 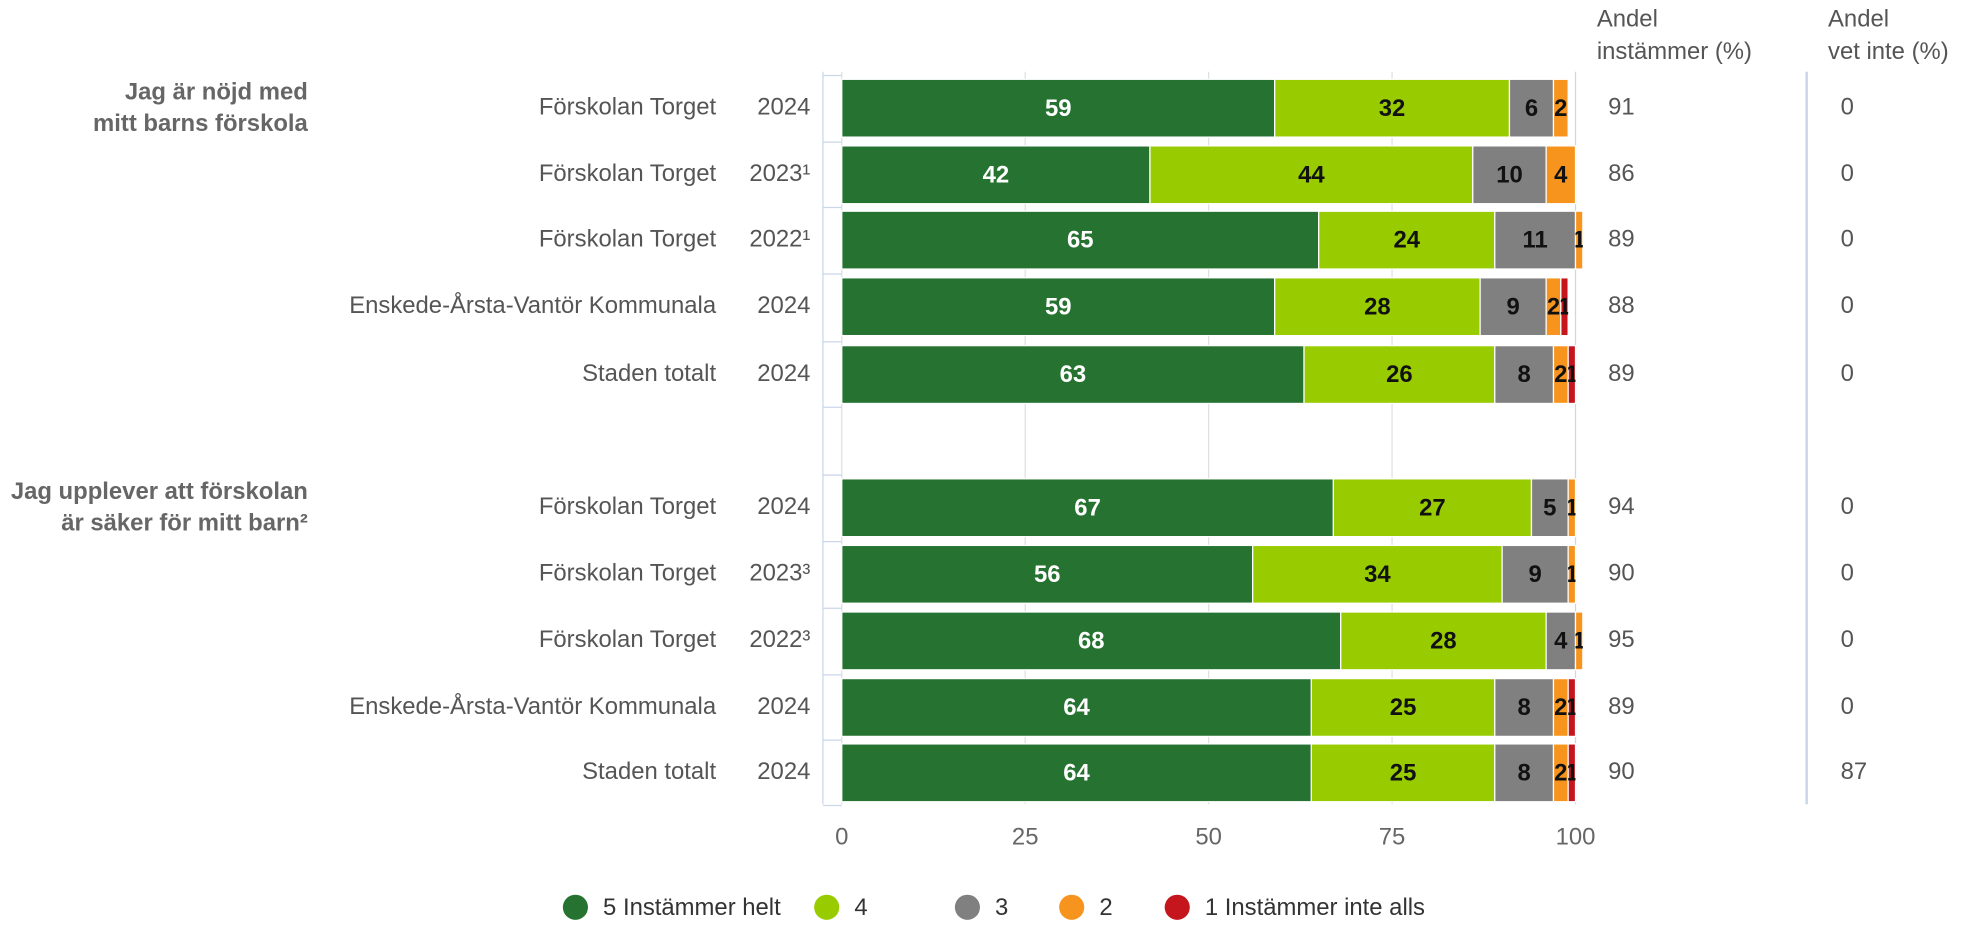 What do you see at coordinates (1025, 836) in the screenshot?
I see `x-tick-label: 25` at bounding box center [1025, 836].